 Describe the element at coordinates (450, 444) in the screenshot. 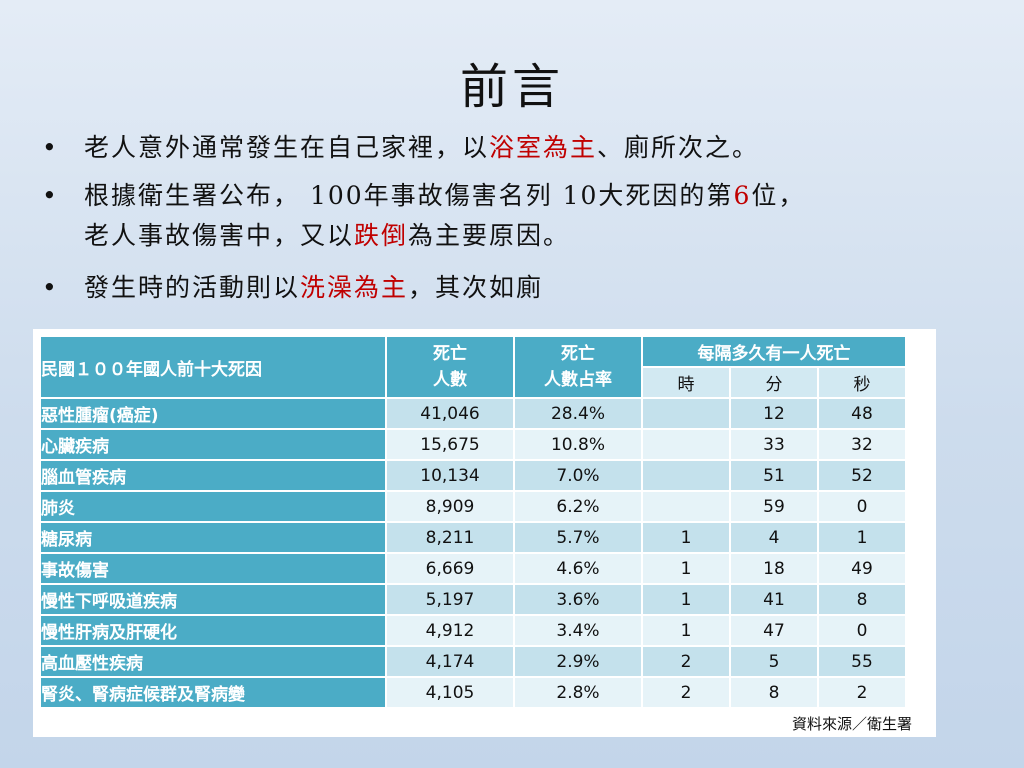

I see `cell-deaths: 15,675` at that location.